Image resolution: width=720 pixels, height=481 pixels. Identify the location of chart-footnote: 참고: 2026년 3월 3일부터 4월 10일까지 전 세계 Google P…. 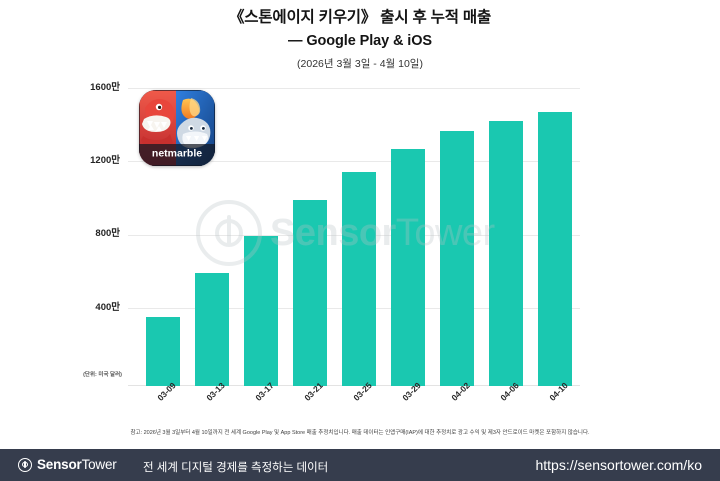
(360, 433).